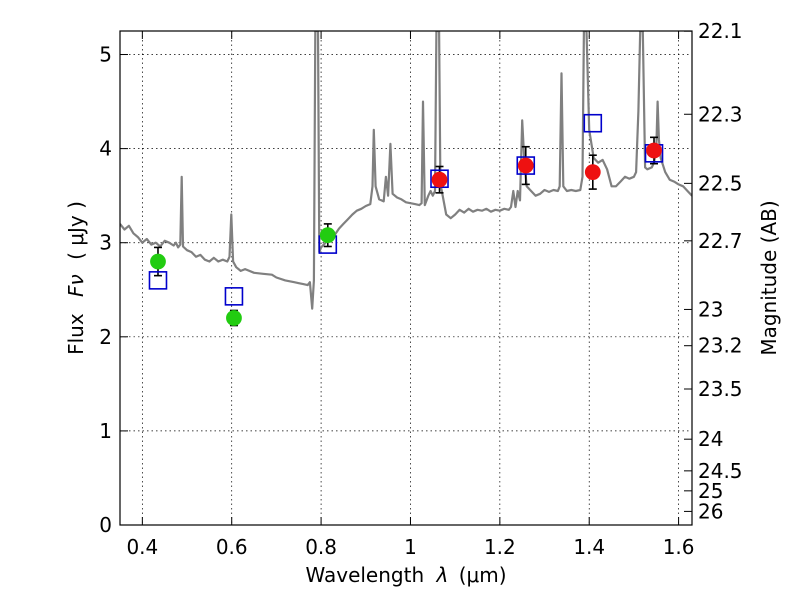  Describe the element at coordinates (410, 547) in the screenshot. I see `x-tick-label: 1` at that location.